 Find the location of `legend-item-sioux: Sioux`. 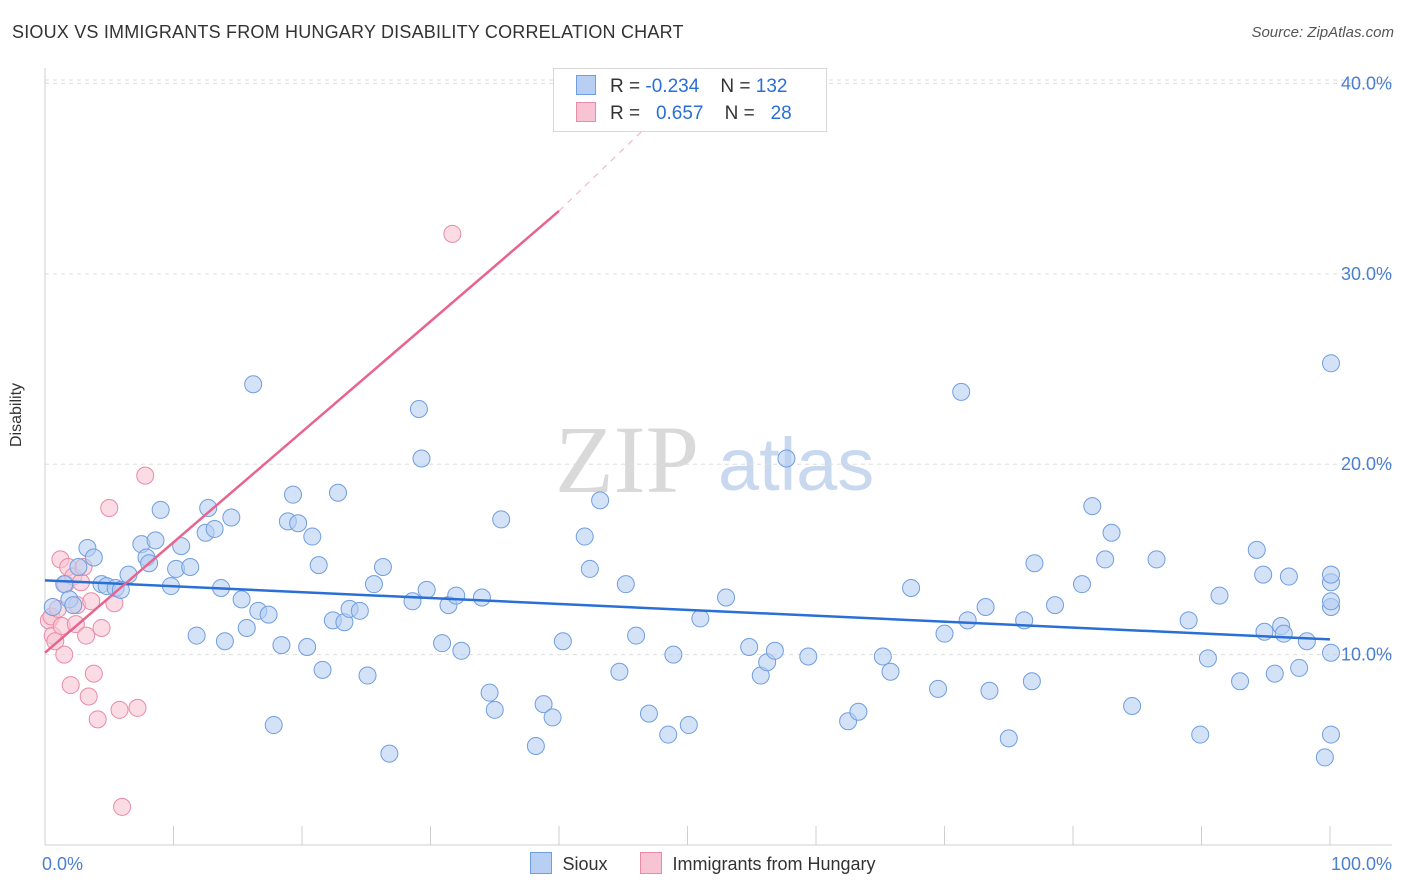

legend-item-sioux: Sioux is located at coordinates (568, 863).